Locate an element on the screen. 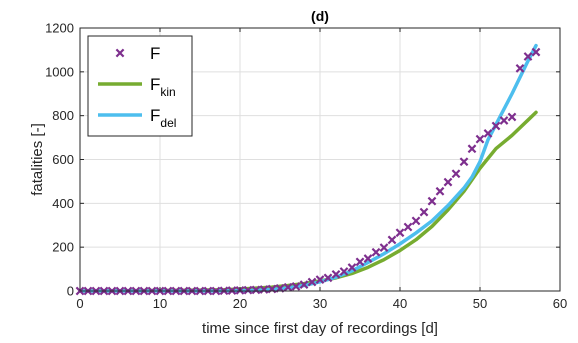 Image resolution: width=578 pixels, height=343 pixels. legend-marker is located at coordinates (120, 53).